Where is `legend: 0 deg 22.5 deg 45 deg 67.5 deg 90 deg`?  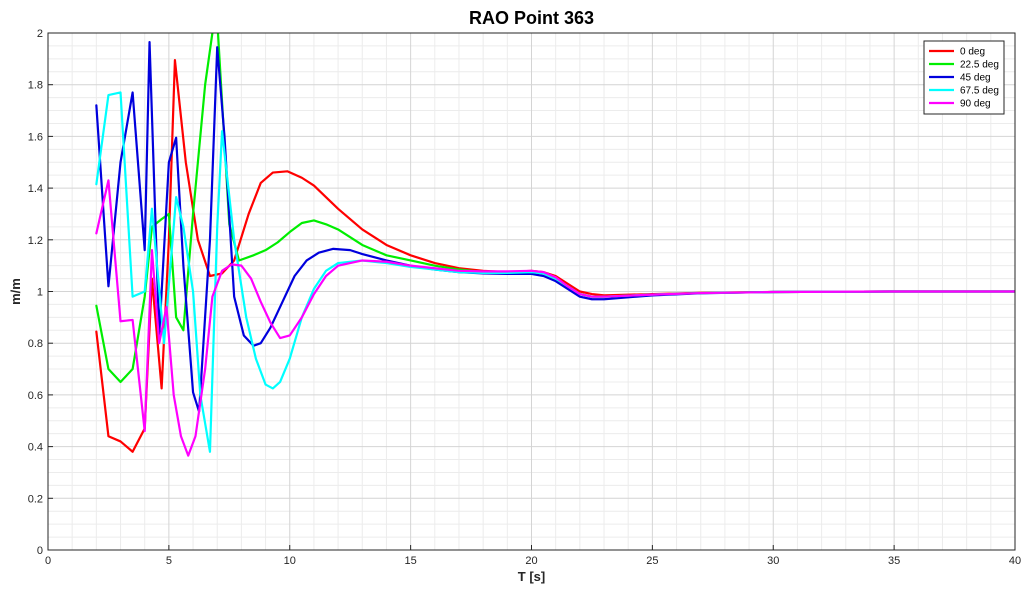
legend: 0 deg 22.5 deg 45 deg 67.5 deg 90 deg is located at coordinates (964, 77).